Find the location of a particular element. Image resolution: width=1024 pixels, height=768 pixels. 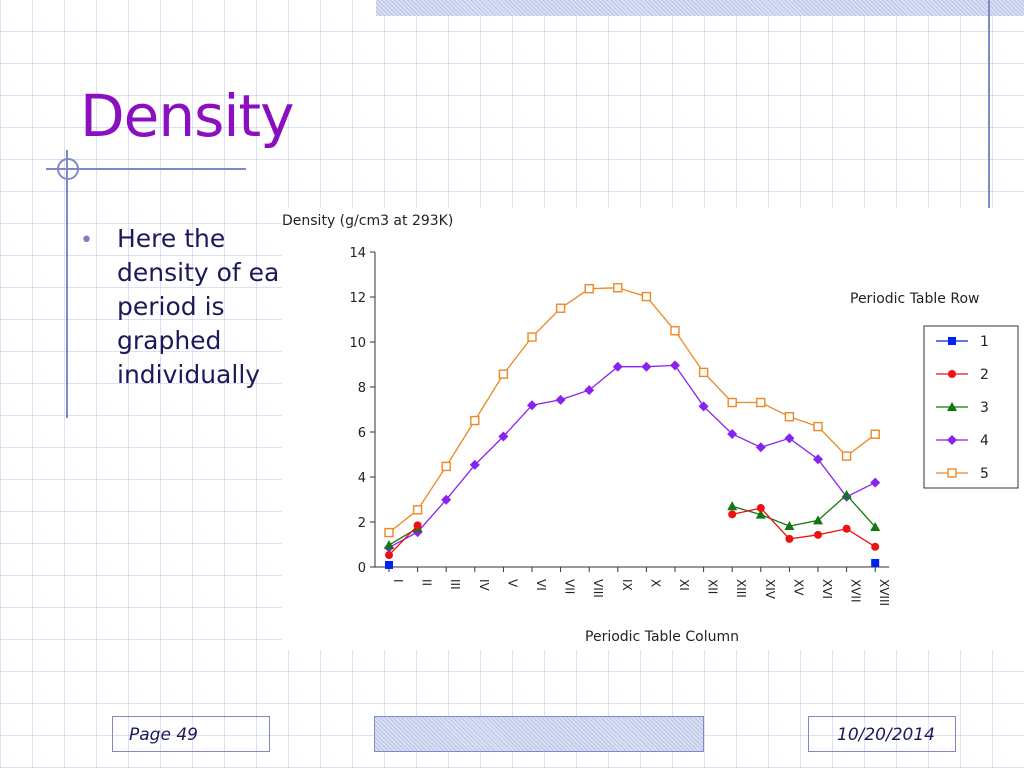

series-4-point-VI is located at coordinates (532, 405).